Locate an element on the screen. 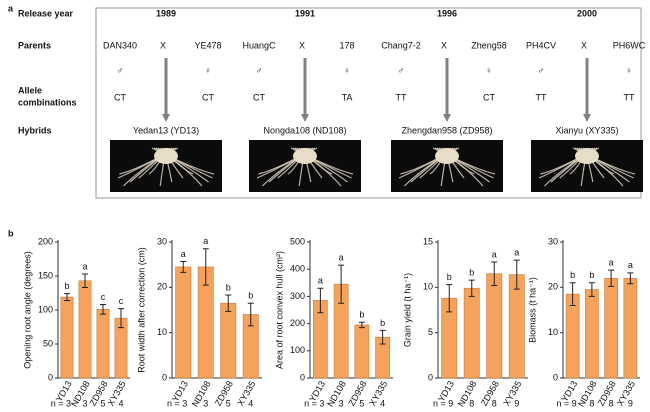 This screenshot has width=650, height=412. y-tick-label: 500 is located at coordinates (297, 241).